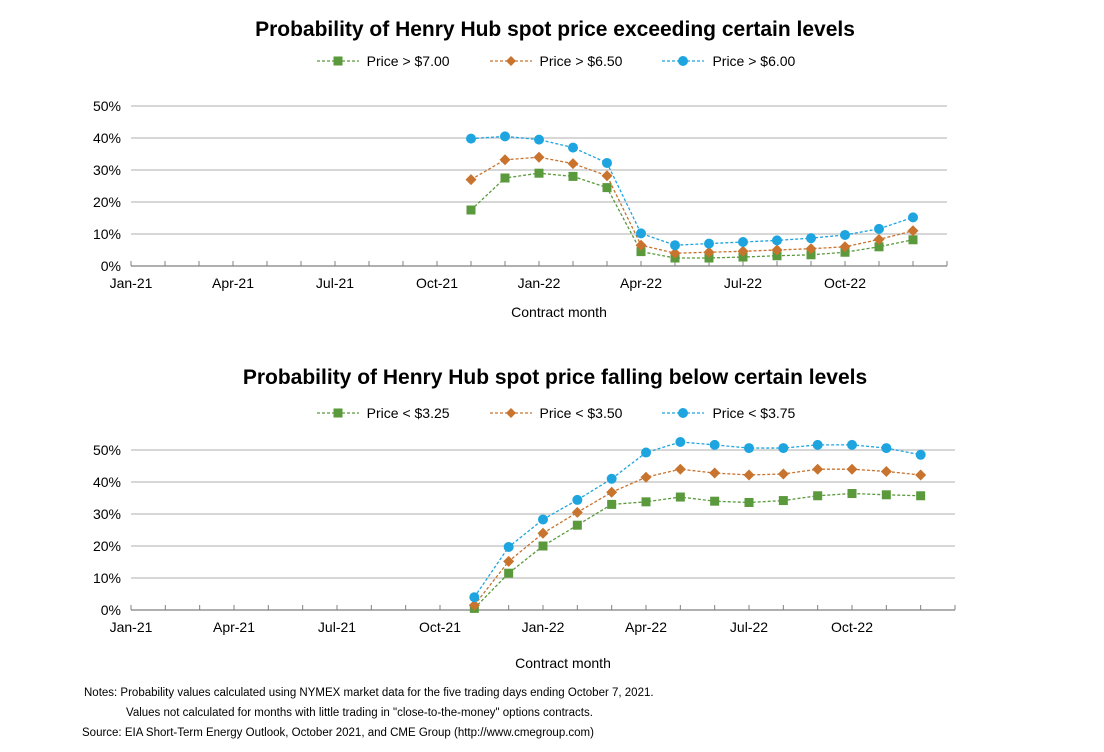  I want to click on legend-label: Price < $3.25, so click(408, 413).